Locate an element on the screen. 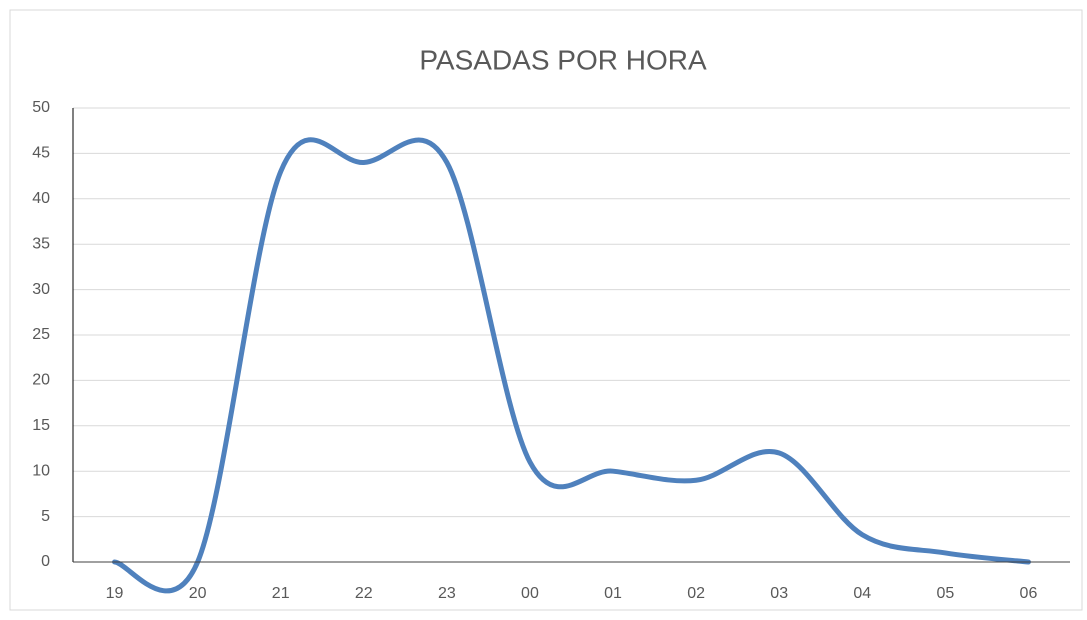 This screenshot has height=620, width=1087. y-tick-label: 45 is located at coordinates (41, 153).